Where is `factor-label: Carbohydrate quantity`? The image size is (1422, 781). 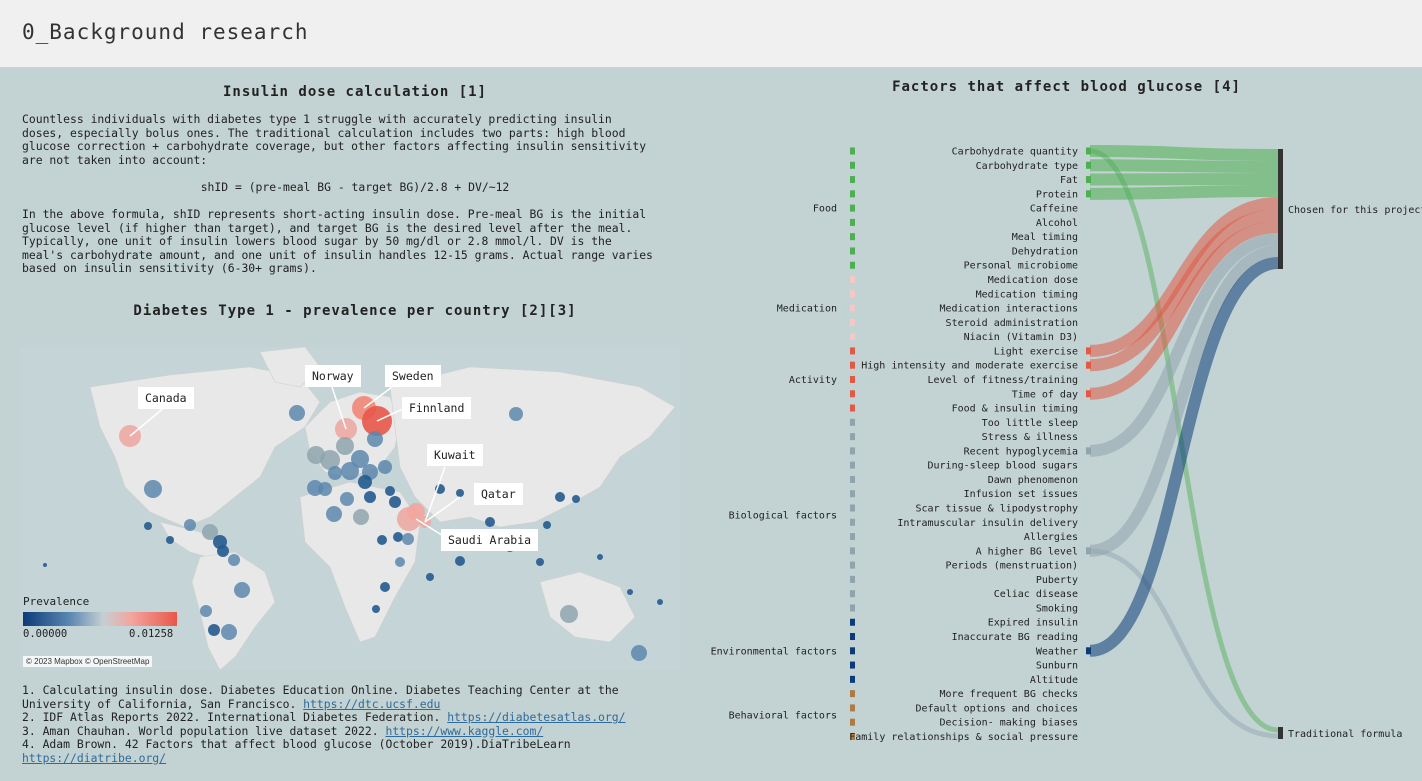
factor-label: Carbohydrate quantity is located at coordinates (1015, 152).